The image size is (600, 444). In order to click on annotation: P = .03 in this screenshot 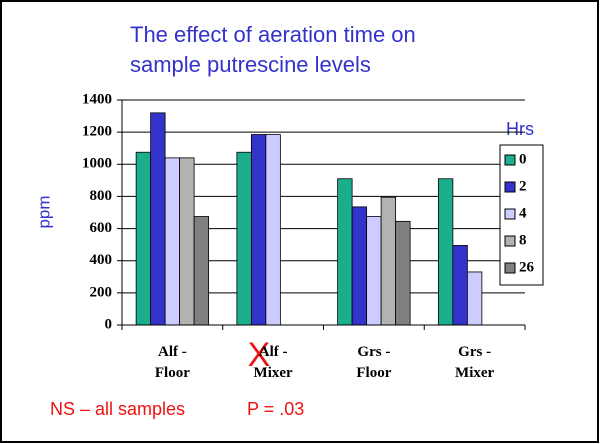, I will do `click(275, 409)`.